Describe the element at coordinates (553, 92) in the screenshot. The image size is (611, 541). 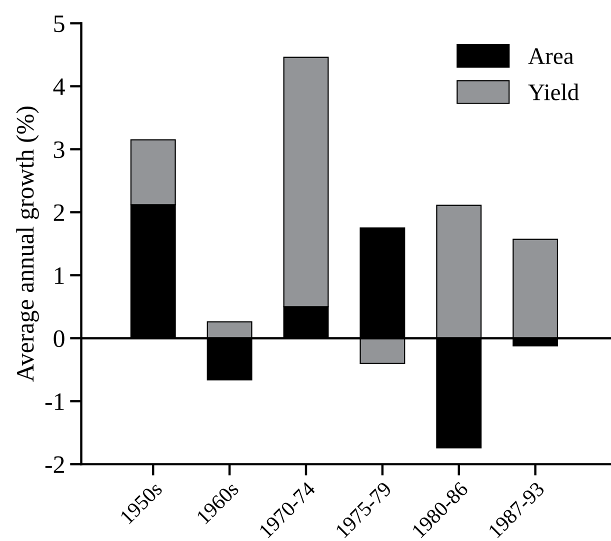
I see `legend-label: Yield` at that location.